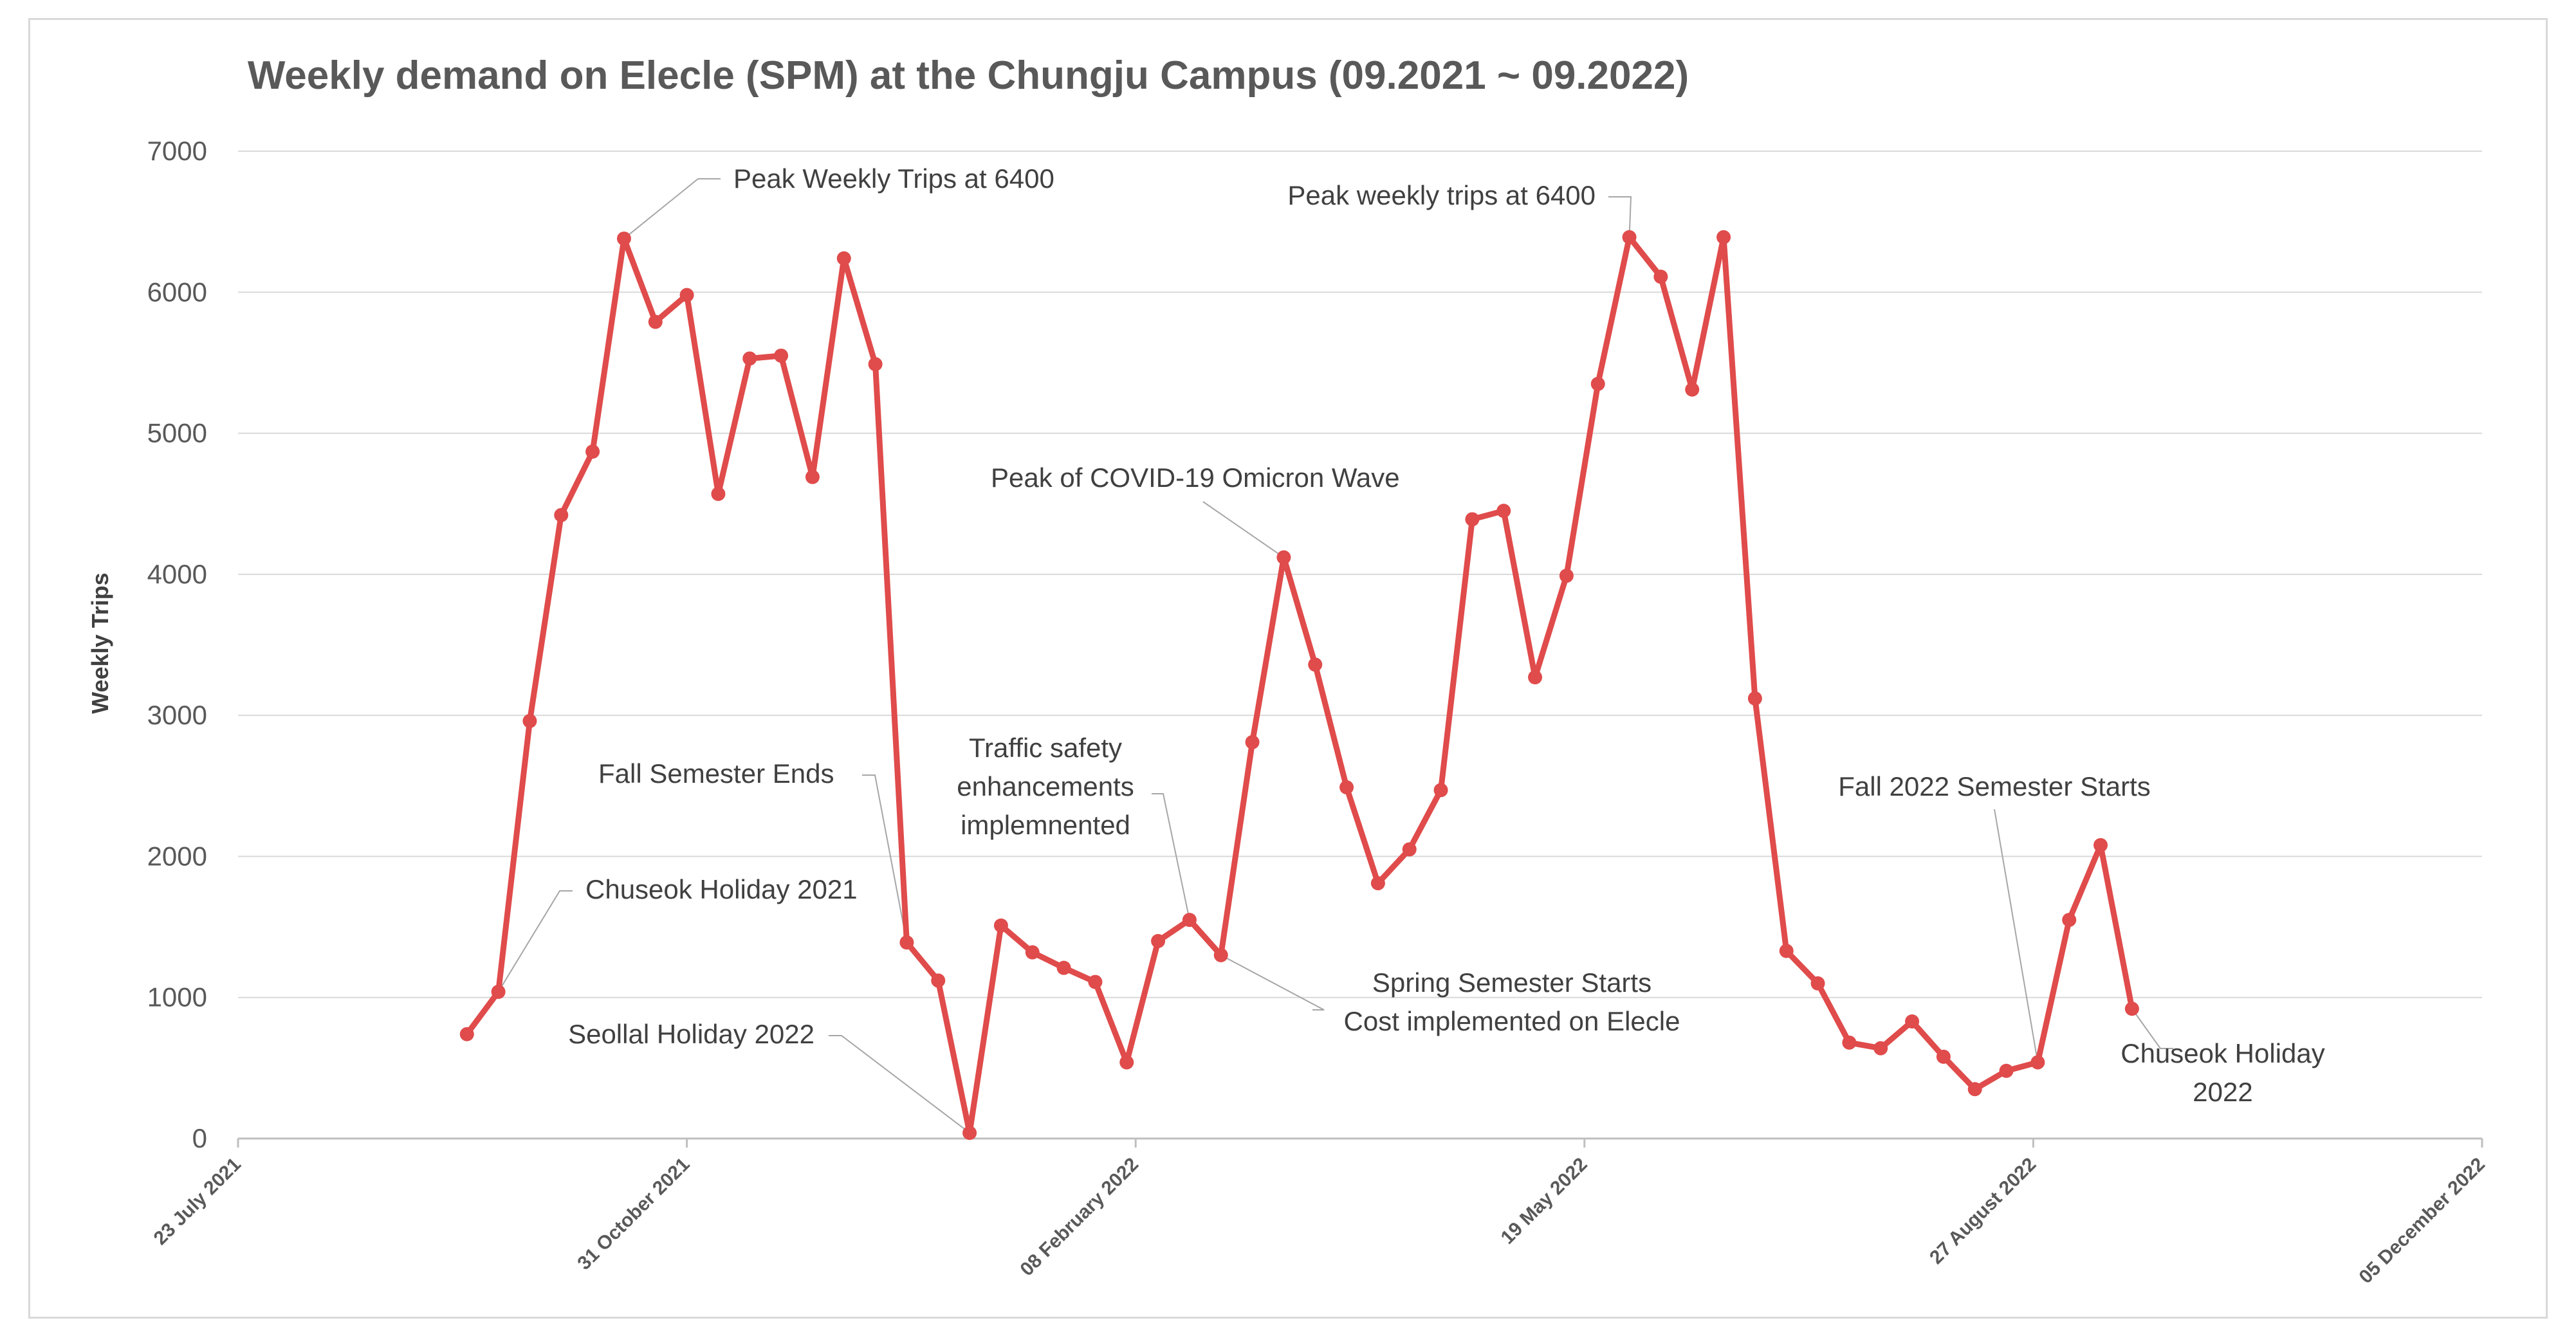 Image resolution: width=2576 pixels, height=1336 pixels. I want to click on annotation-line: Chuseok Holiday, so click(2223, 1053).